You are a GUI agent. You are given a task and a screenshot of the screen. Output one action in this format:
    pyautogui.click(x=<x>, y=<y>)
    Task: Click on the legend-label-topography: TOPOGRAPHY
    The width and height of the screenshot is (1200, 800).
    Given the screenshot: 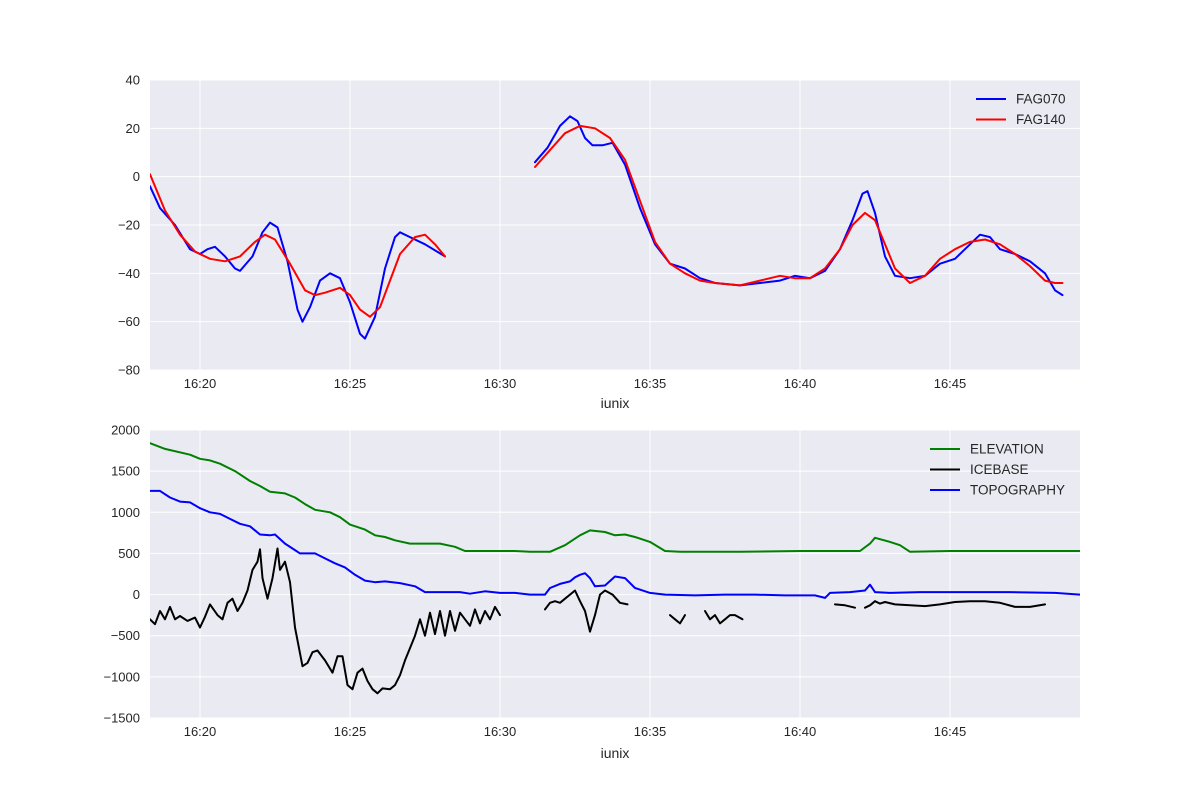 What is the action you would take?
    pyautogui.click(x=1017, y=490)
    